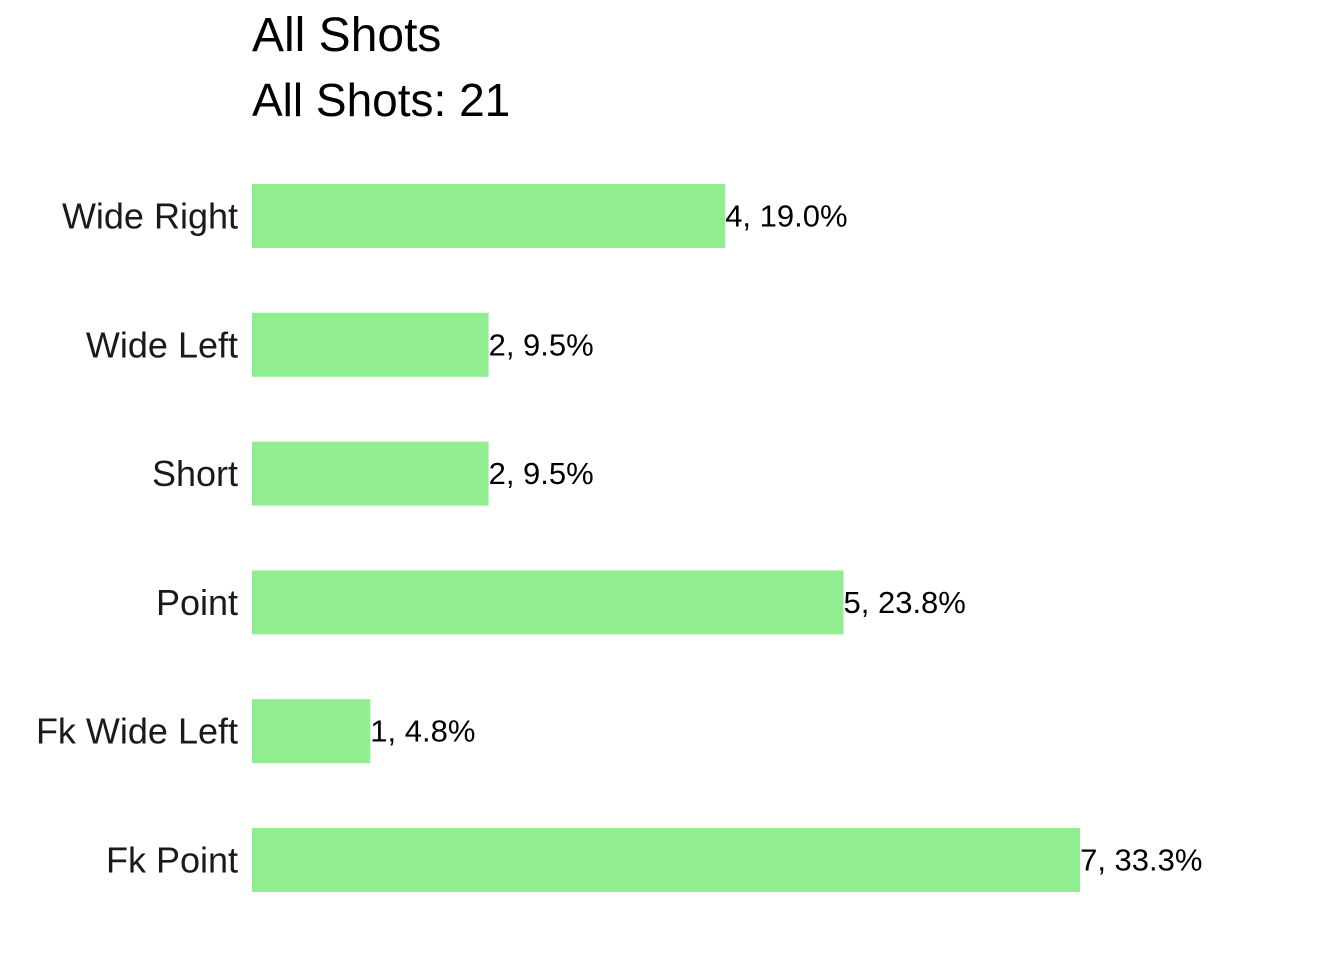 The image size is (1344, 960). I want to click on category-label: Wide Right, so click(150, 216).